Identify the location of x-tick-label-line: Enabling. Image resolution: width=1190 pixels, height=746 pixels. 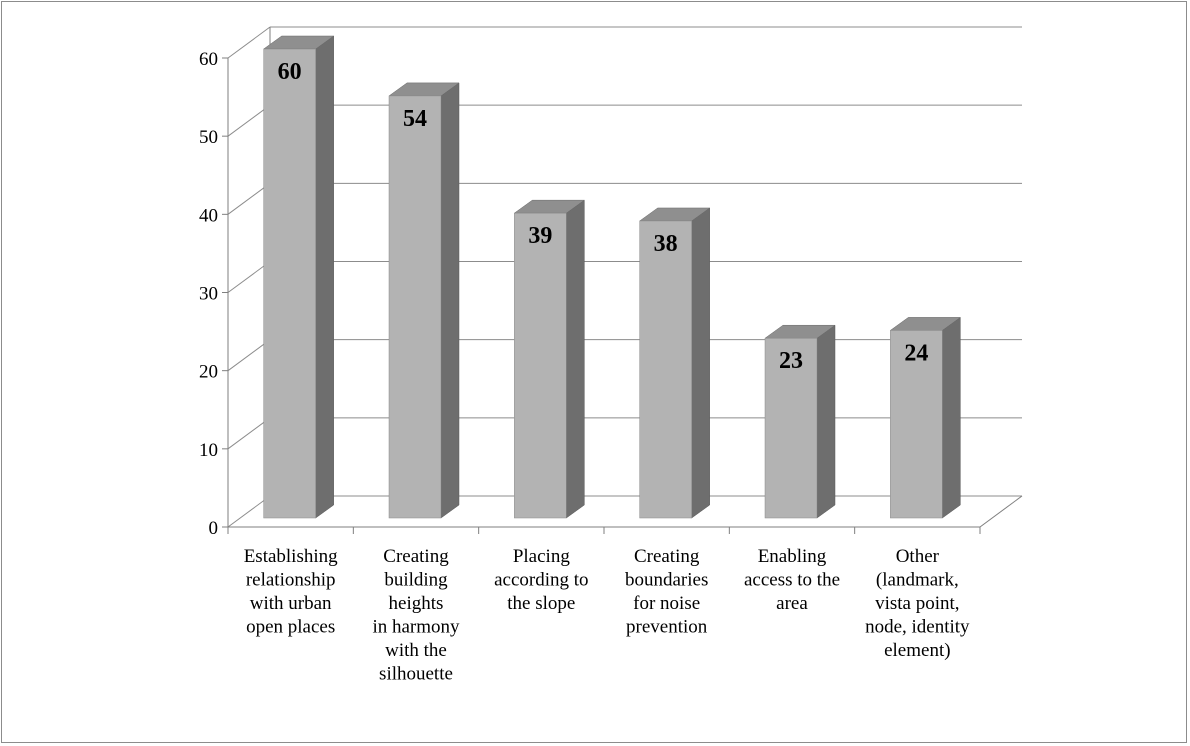
(792, 556).